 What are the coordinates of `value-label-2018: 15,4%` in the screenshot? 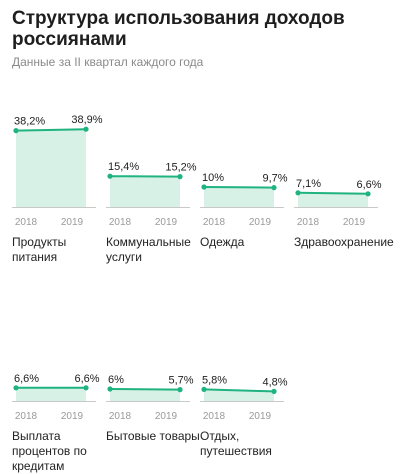 It's located at (123, 167).